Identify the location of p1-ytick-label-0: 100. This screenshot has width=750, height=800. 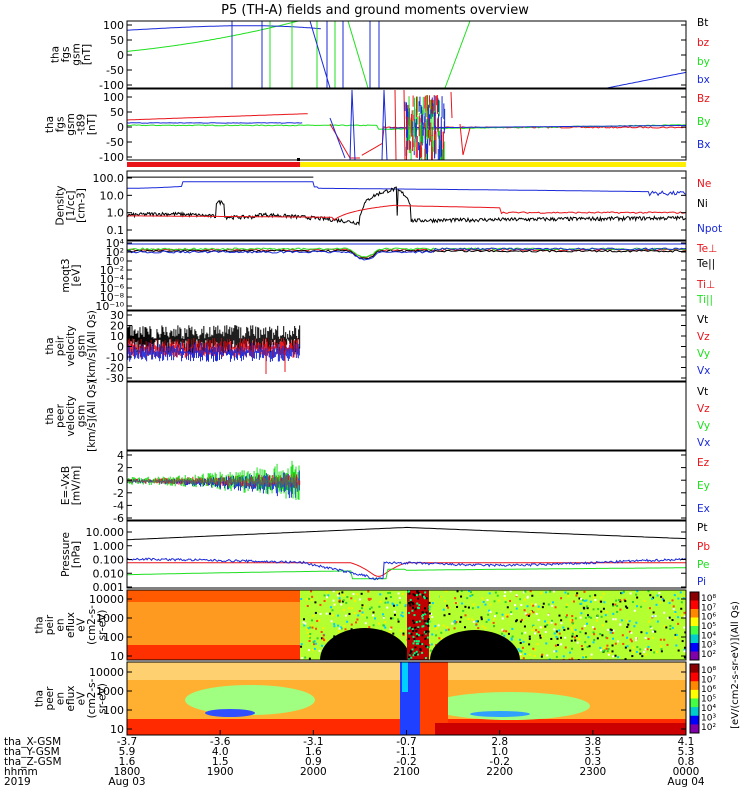
(113, 25).